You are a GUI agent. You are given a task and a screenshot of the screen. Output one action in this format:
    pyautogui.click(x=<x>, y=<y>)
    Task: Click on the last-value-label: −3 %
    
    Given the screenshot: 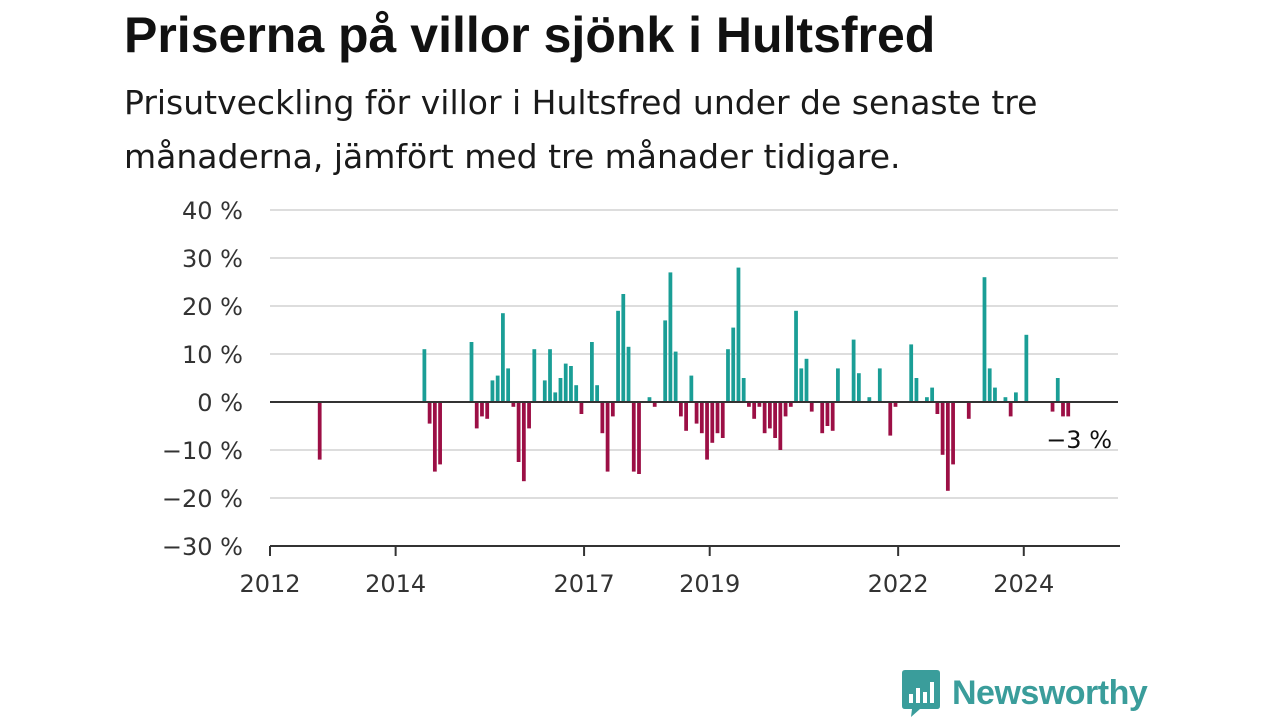 What is the action you would take?
    pyautogui.click(x=1079, y=440)
    